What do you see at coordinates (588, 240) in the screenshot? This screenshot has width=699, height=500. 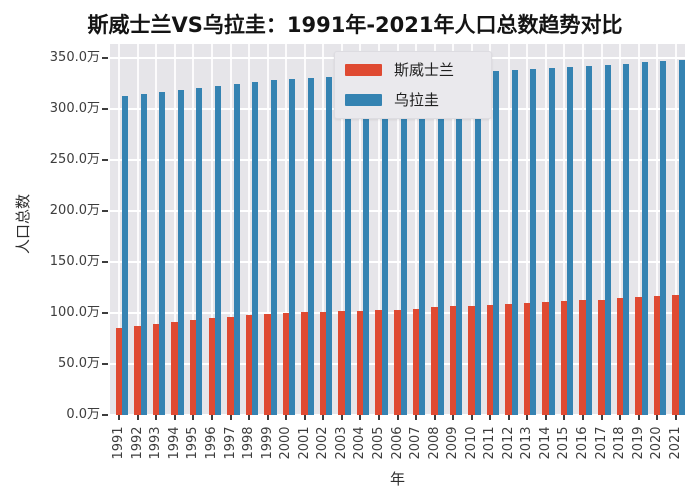 I see `bar-乌拉圭-2016` at bounding box center [588, 240].